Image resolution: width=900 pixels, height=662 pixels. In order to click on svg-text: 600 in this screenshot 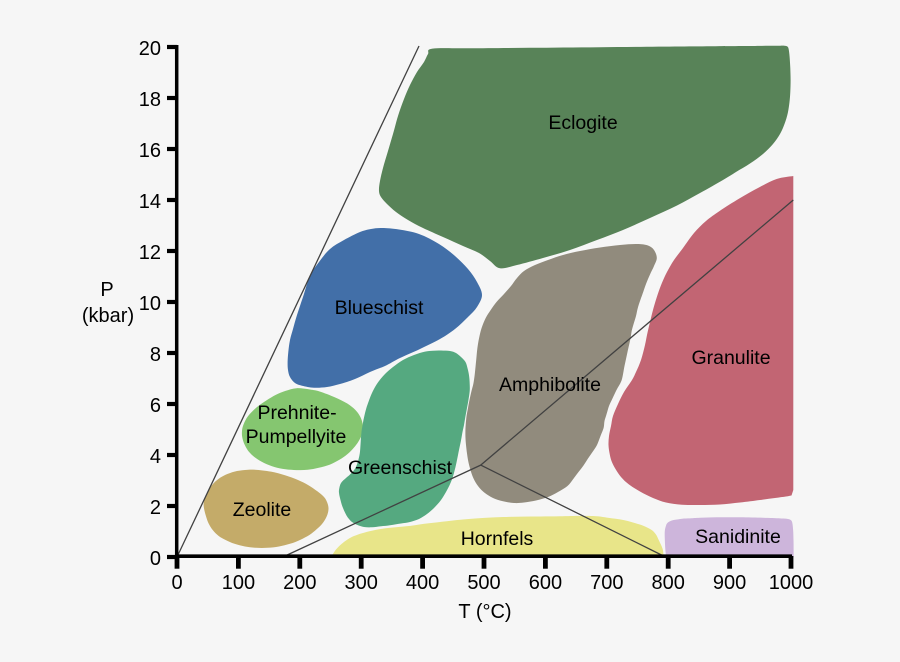, I will do `click(545, 583)`.